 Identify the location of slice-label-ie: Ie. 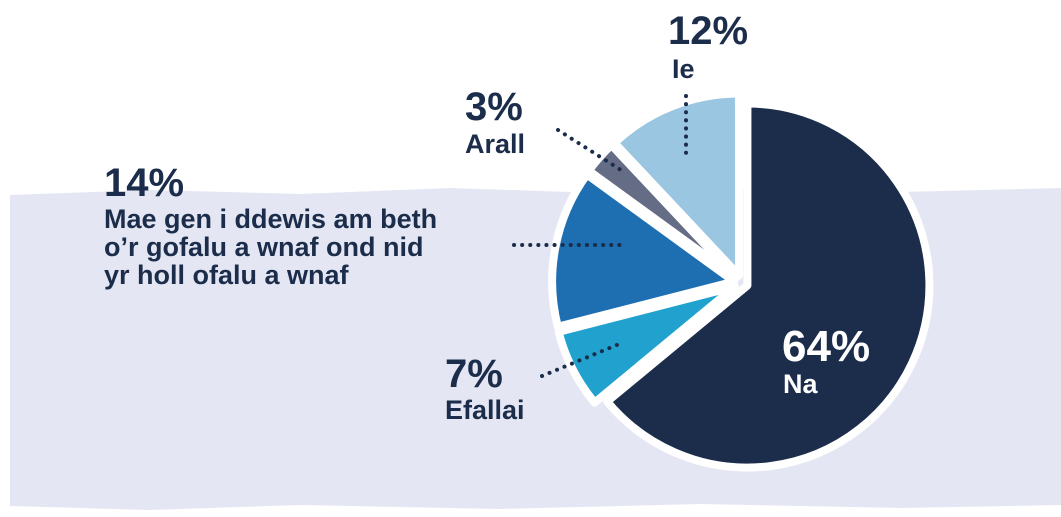
(683, 69).